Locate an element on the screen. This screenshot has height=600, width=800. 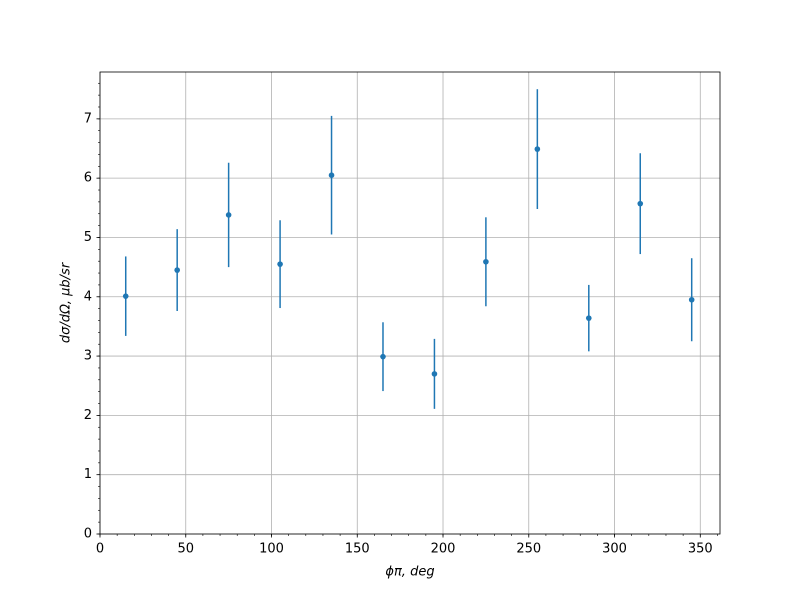
y-tick-label: 7 is located at coordinates (88, 118).